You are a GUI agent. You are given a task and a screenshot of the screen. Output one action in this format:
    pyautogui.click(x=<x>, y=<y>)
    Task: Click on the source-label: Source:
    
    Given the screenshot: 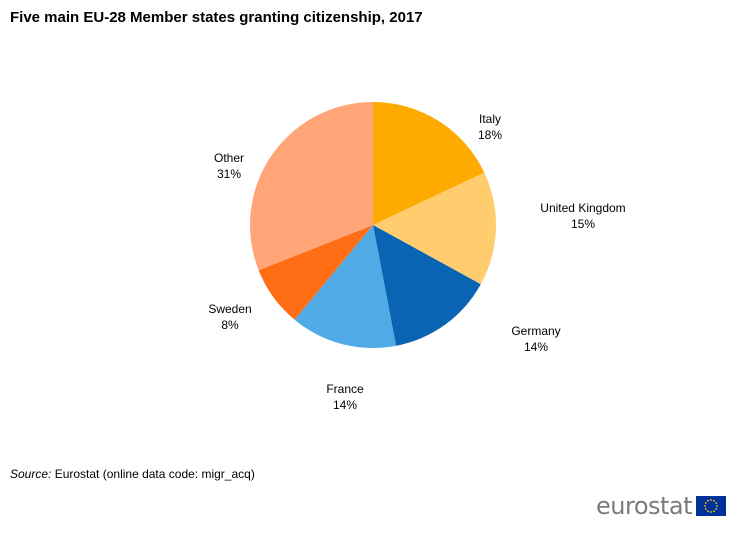 What is the action you would take?
    pyautogui.click(x=31, y=474)
    